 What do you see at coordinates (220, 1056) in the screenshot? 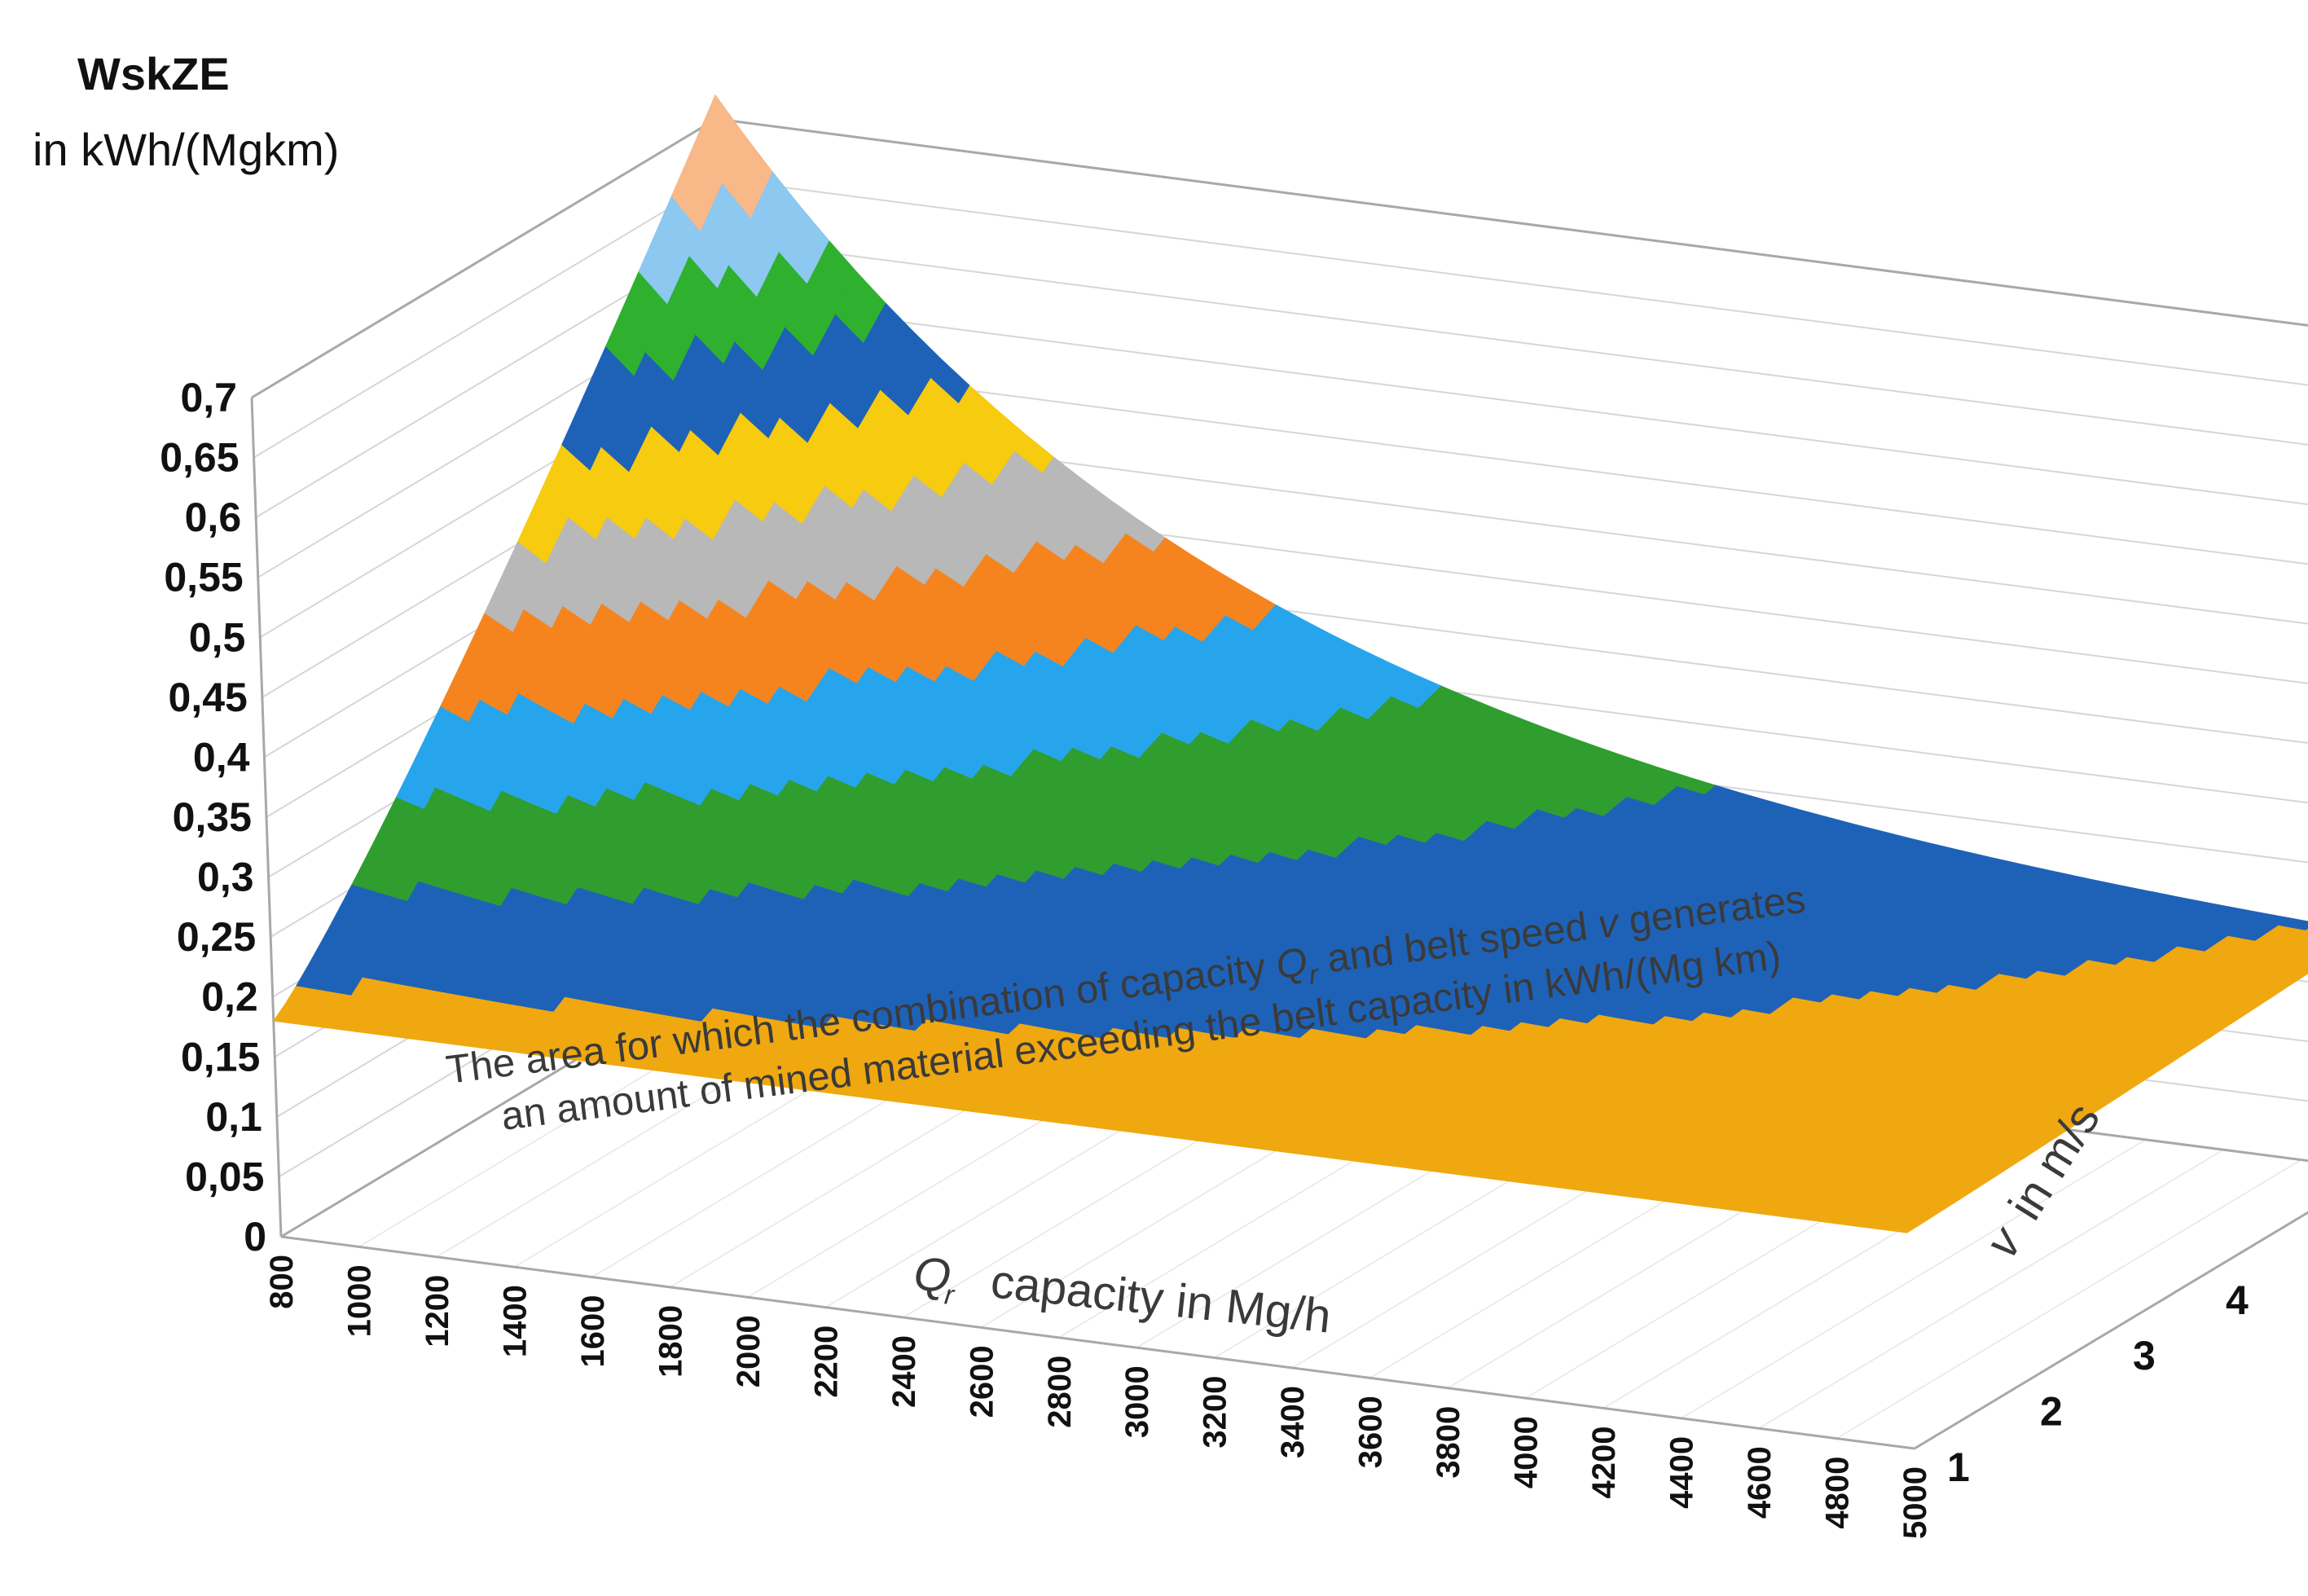
I see `z-tick-label: 0,15` at bounding box center [220, 1056].